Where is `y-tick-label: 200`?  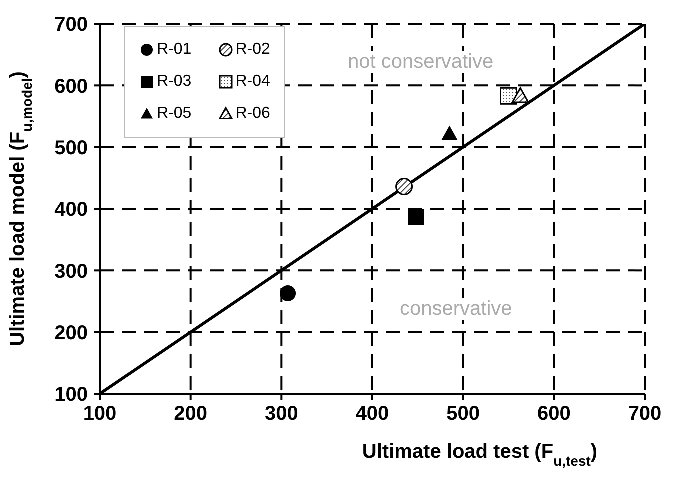
y-tick-label: 200 is located at coordinates (71, 333).